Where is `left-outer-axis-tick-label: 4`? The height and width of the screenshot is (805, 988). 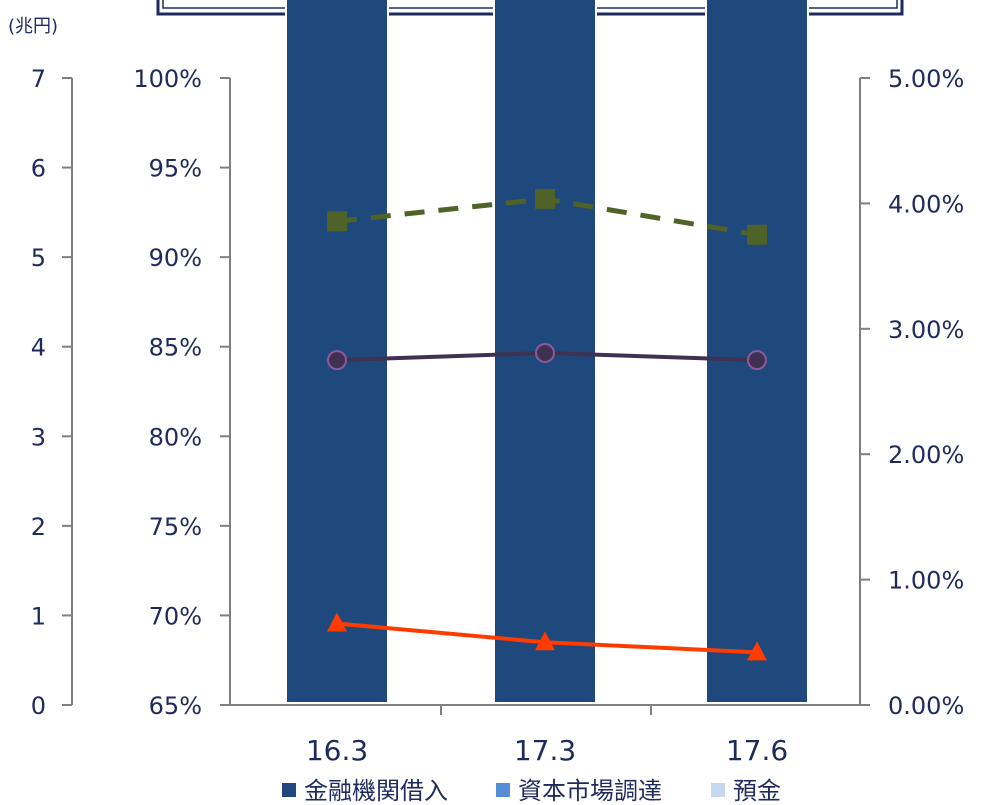
left-outer-axis-tick-label: 4 is located at coordinates (38, 348).